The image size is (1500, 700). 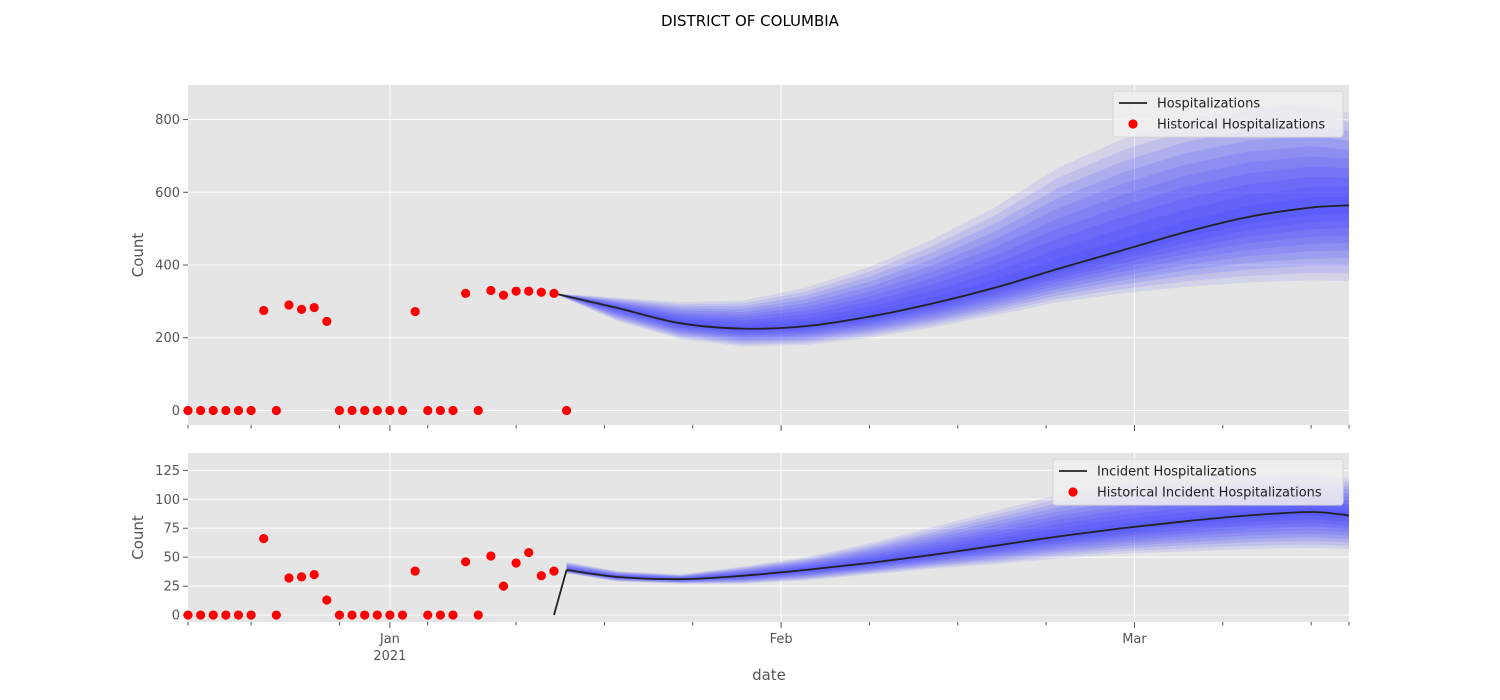 What do you see at coordinates (171, 587) in the screenshot?
I see `y-tick-label: 25` at bounding box center [171, 587].